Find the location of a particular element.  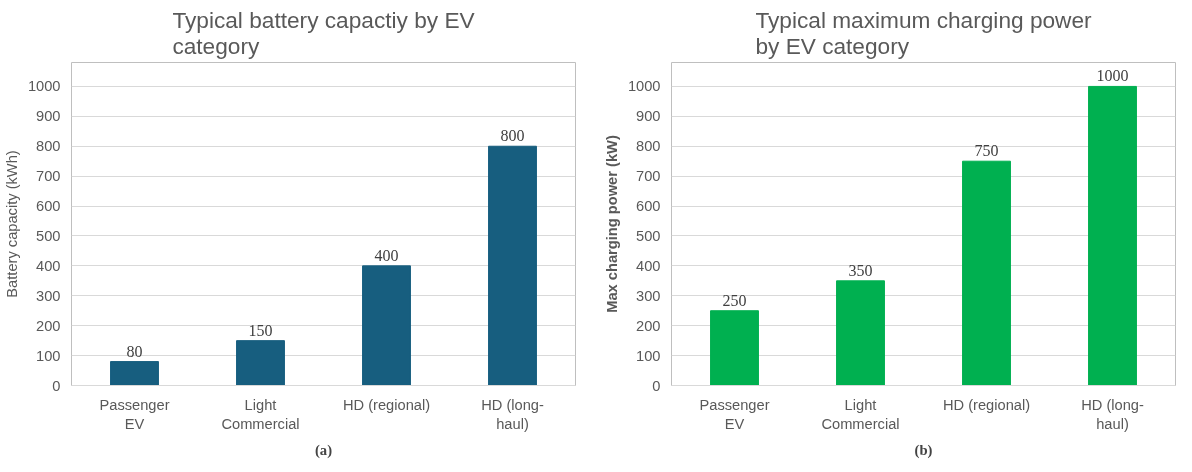

data-label: 400 is located at coordinates (386, 255).